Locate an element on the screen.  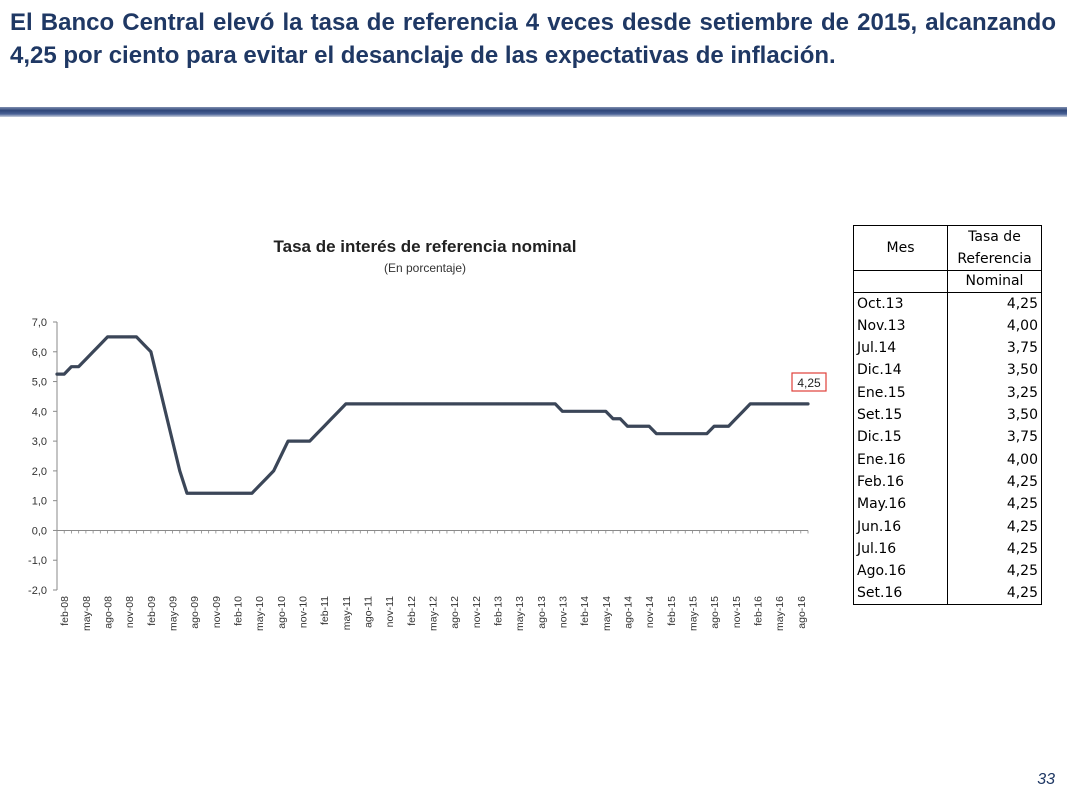
x-tick-label: may-08 is located at coordinates (87, 613).